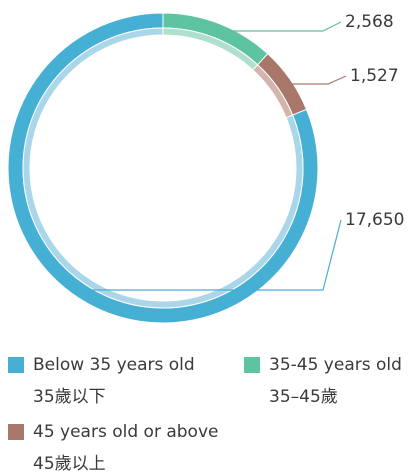 Image resolution: width=411 pixels, height=473 pixels. Describe the element at coordinates (69, 397) in the screenshot. I see `legend-label-local: 35歲以下` at that location.